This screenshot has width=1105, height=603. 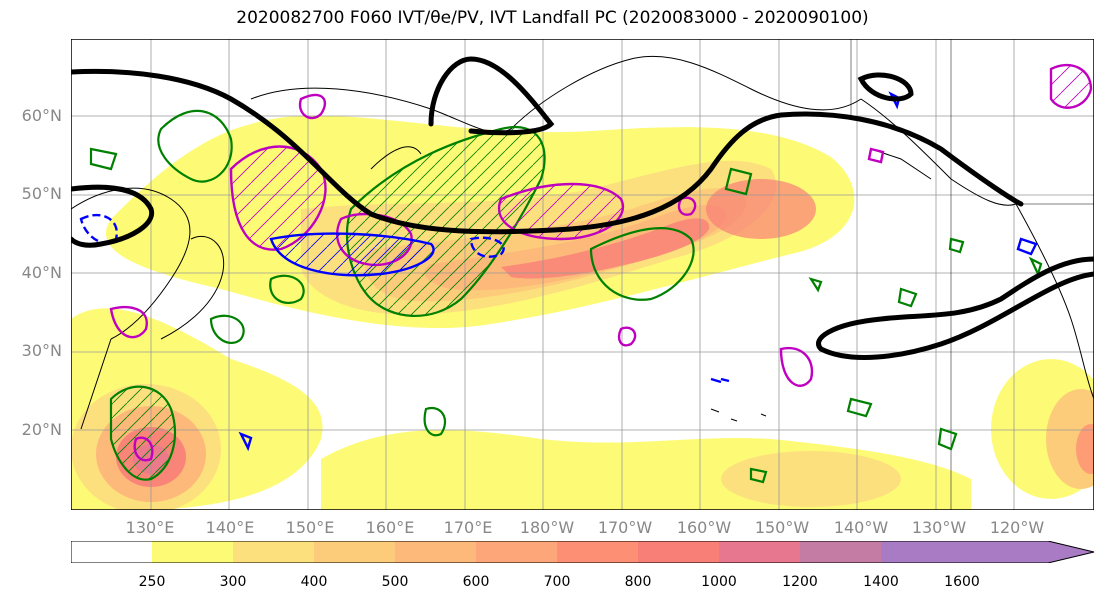 I want to click on colorbar-tick-label: 1600, so click(x=962, y=582).